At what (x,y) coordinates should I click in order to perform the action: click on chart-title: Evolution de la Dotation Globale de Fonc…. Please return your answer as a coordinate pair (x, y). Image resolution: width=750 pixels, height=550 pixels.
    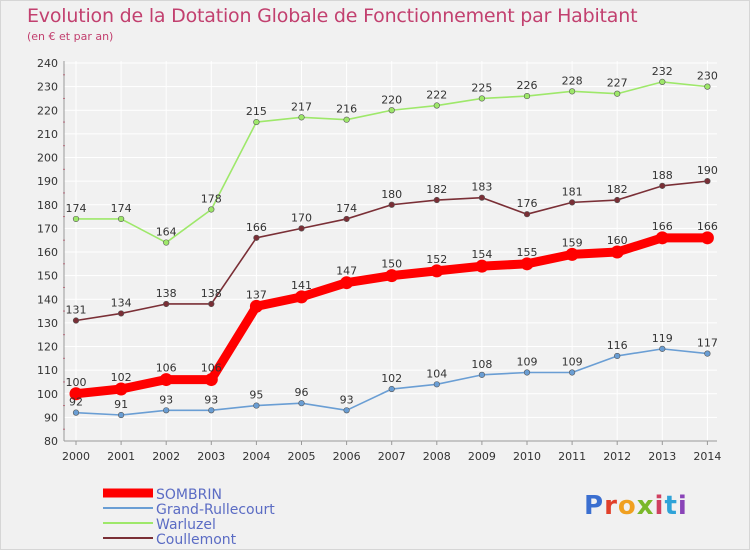
    Looking at the image, I should click on (332, 16).